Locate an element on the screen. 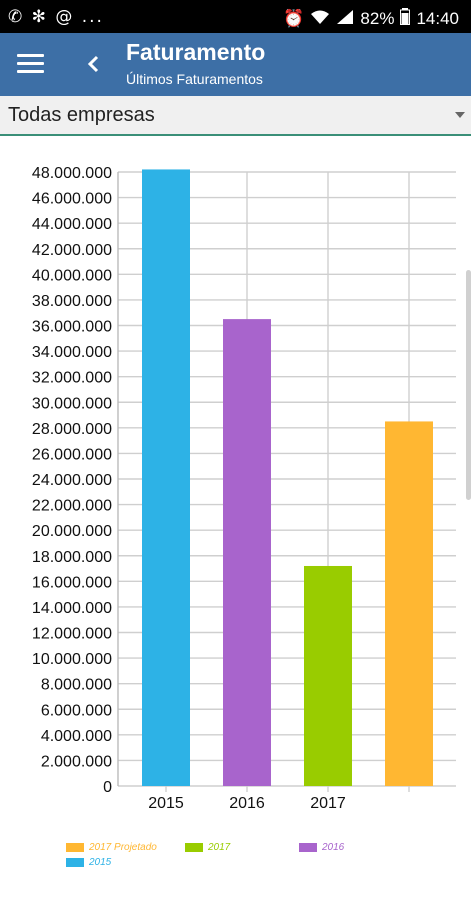 The image size is (471, 900). whatsapp-icon: ✆ is located at coordinates (16, 17).